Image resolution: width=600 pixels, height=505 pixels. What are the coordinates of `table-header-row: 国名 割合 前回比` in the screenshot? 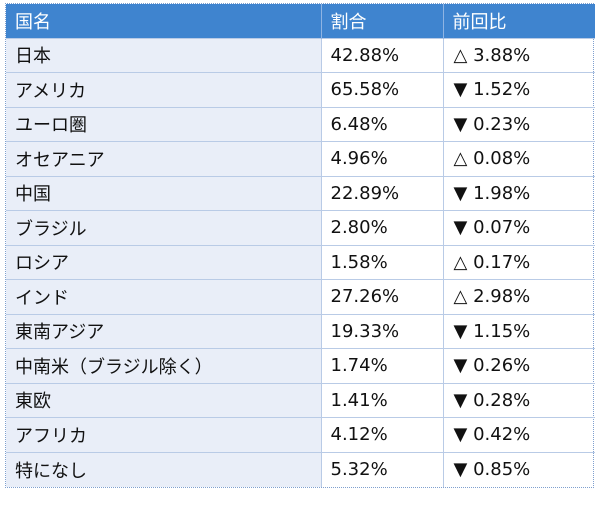 It's located at (300, 21).